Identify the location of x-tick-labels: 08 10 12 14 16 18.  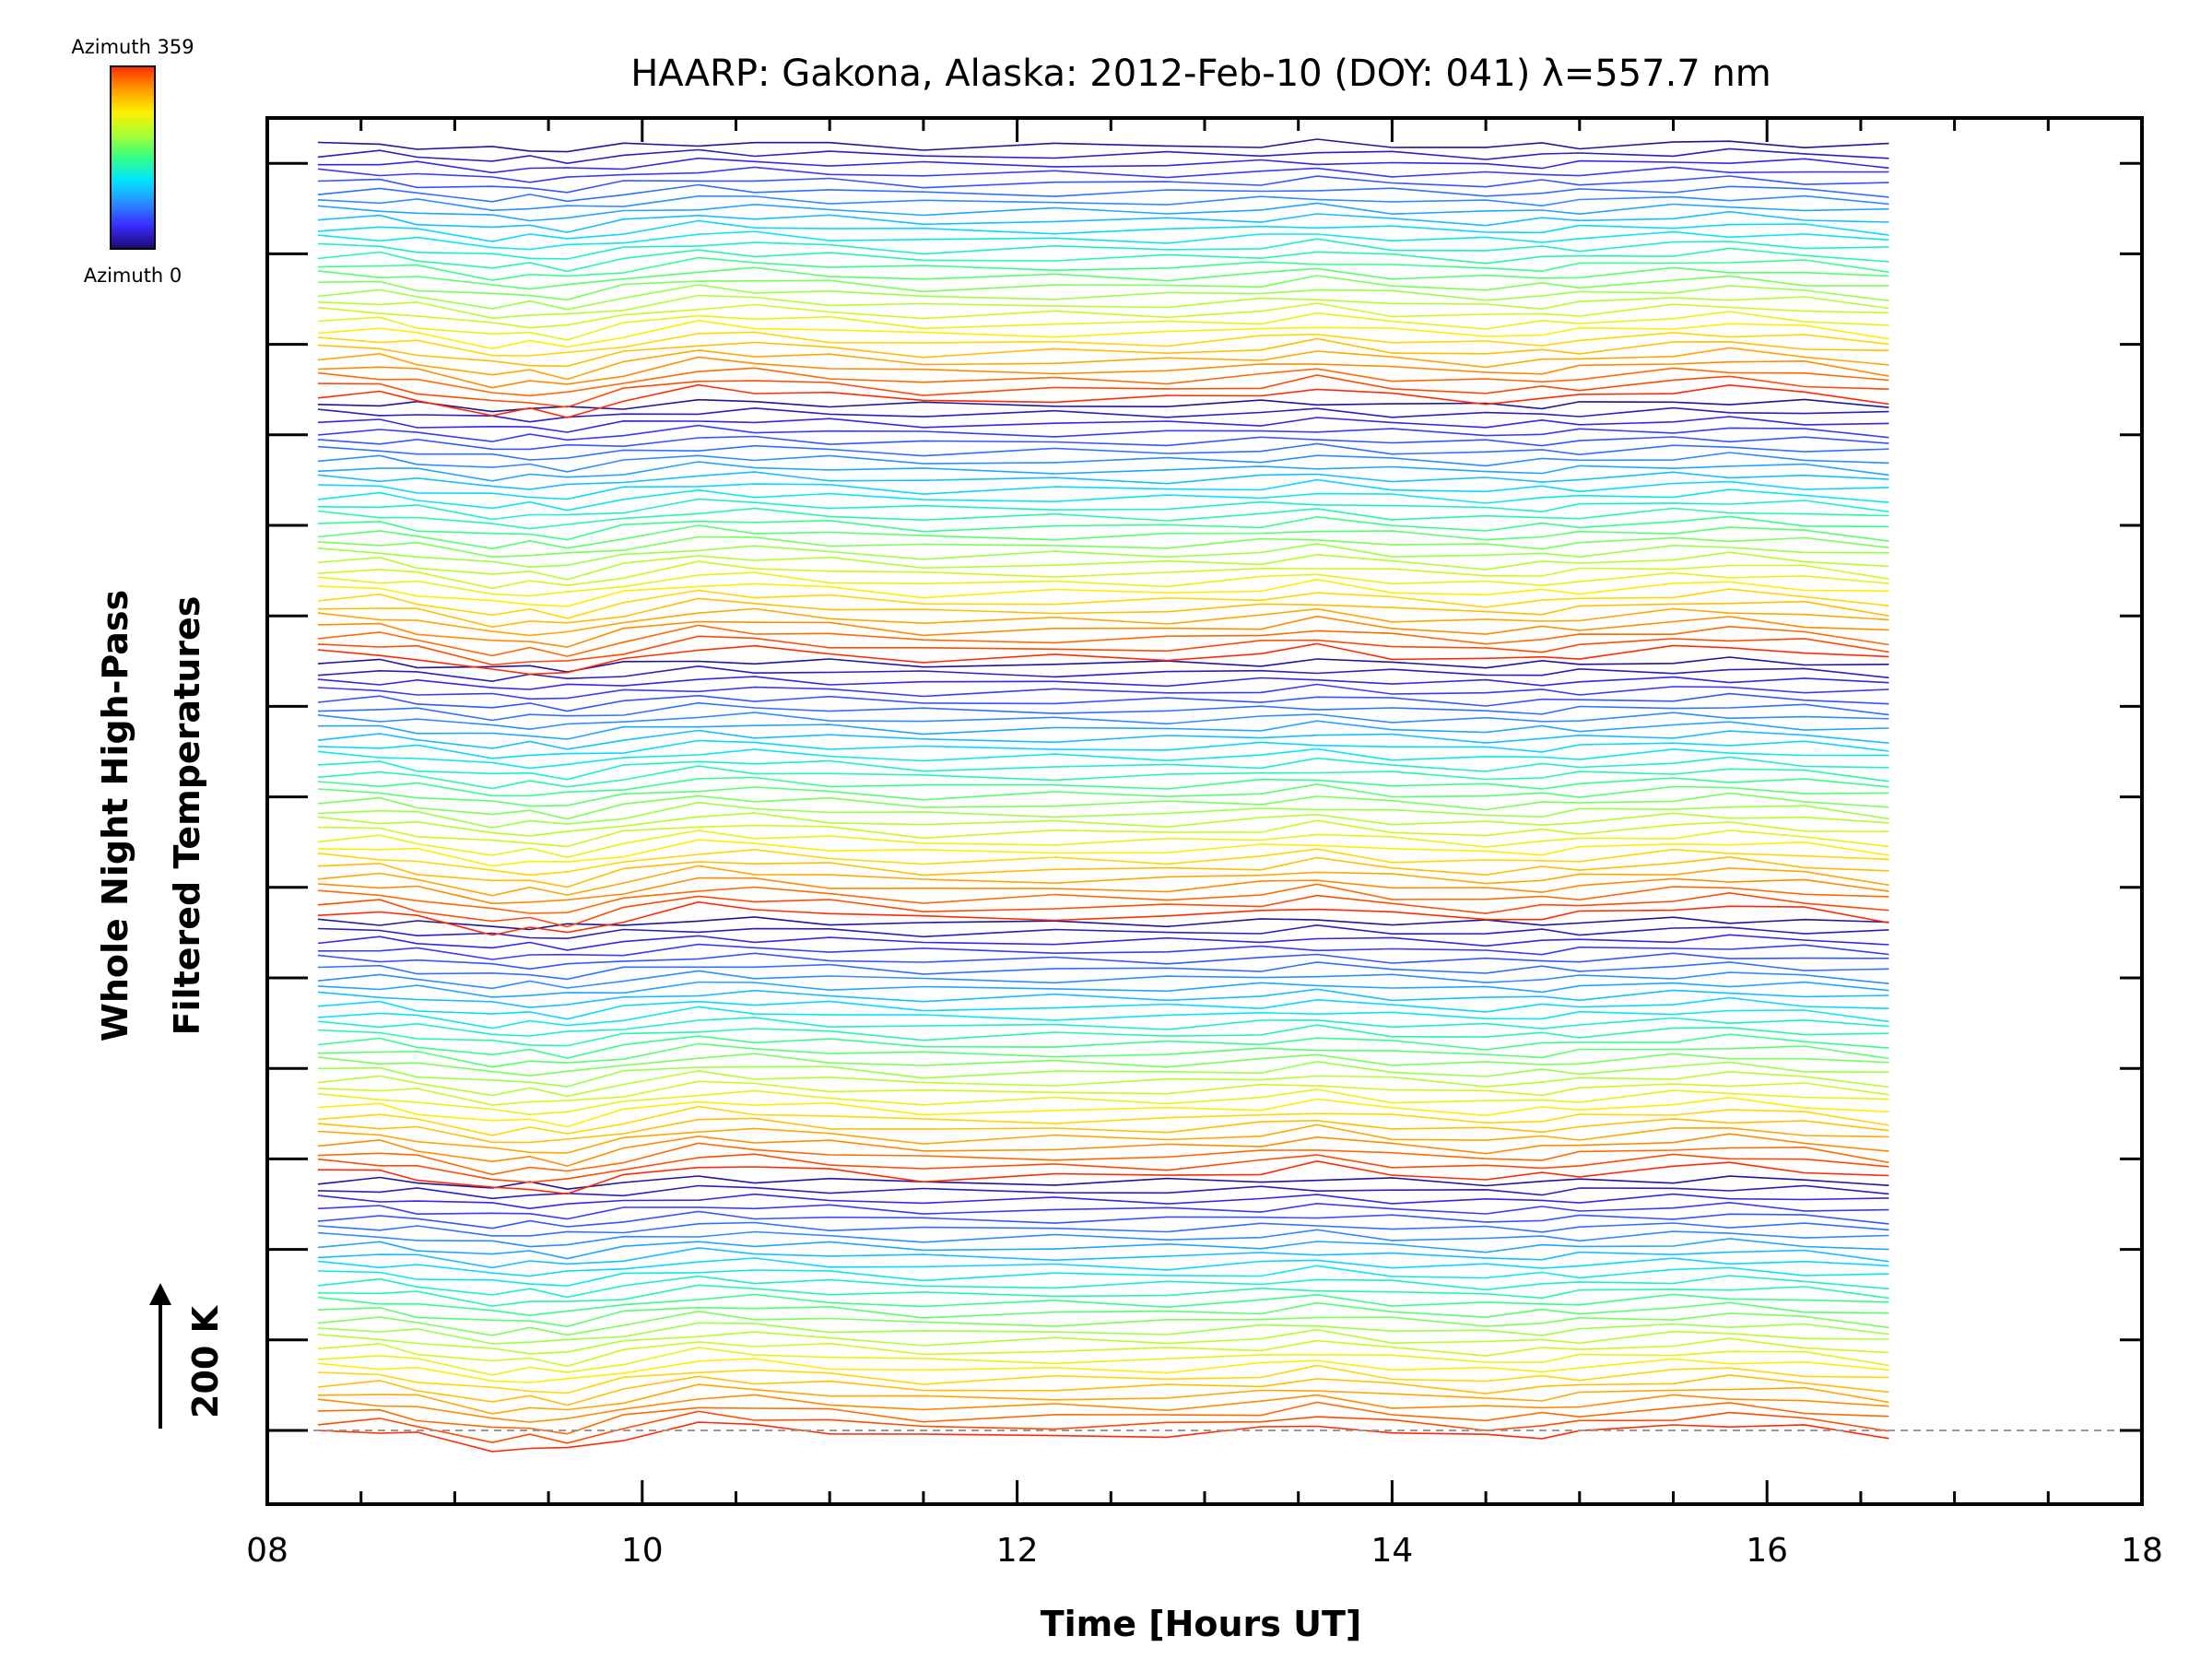
(1204, 1551).